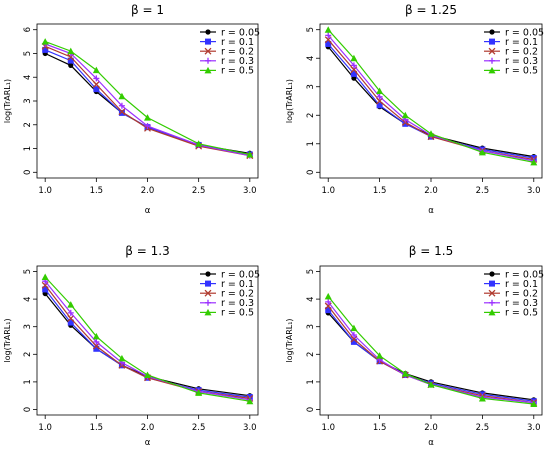  What do you see at coordinates (237, 61) in the screenshot?
I see `panel-1-legend-label-4: r = 0.3` at bounding box center [237, 61].